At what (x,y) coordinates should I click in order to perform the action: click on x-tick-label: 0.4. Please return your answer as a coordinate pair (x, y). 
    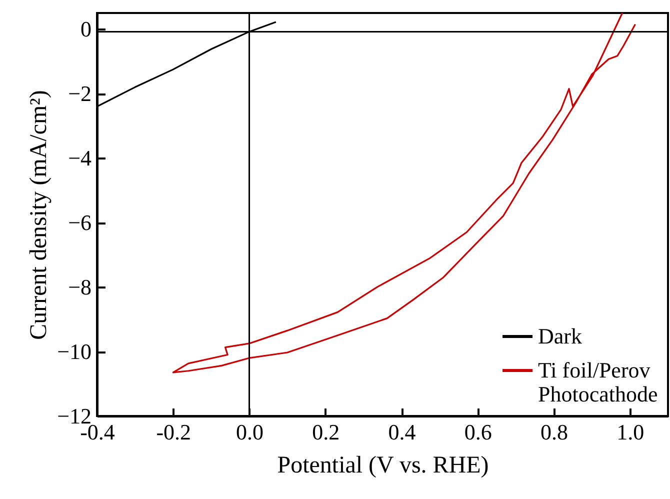
    Looking at the image, I should click on (402, 432).